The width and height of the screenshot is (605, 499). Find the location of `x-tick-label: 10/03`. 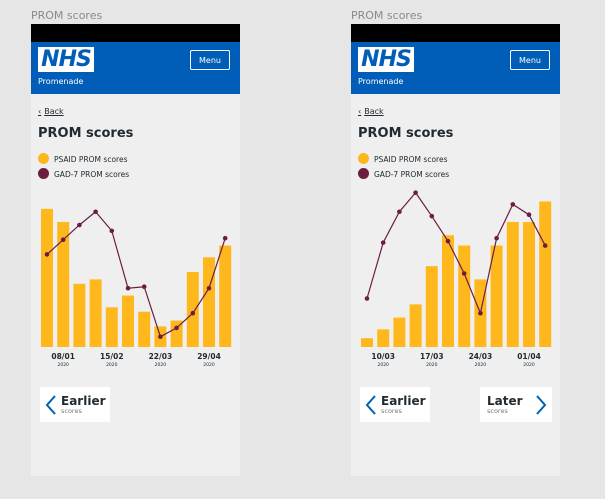

x-tick-label: 10/03 is located at coordinates (383, 356).